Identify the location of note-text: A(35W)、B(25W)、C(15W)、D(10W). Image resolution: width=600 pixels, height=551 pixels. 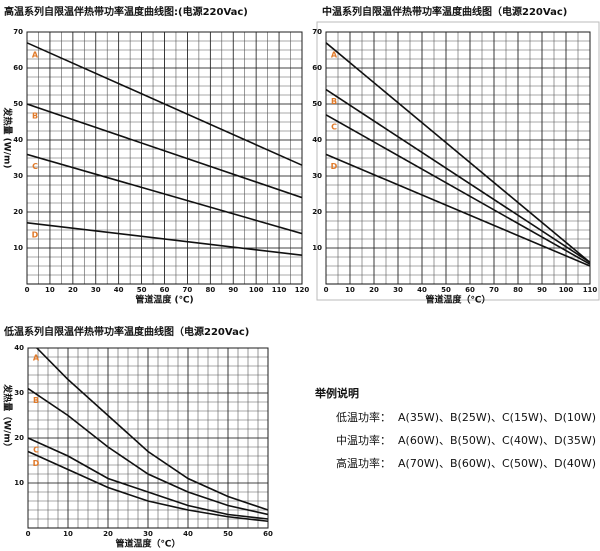
(497, 417).